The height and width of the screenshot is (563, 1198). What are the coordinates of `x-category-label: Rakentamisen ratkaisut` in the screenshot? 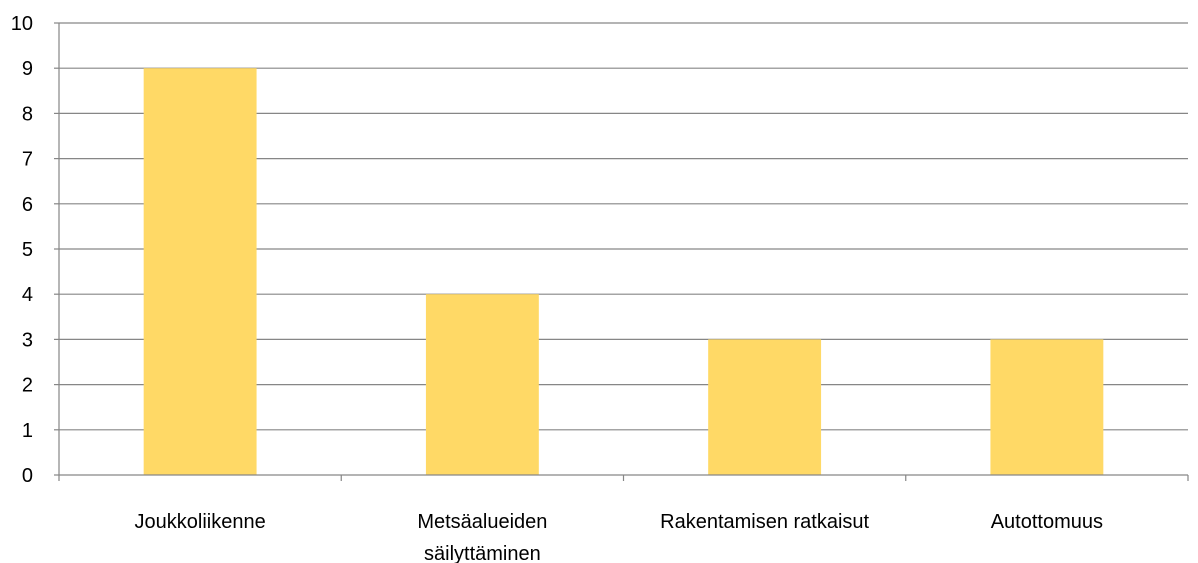 It's located at (764, 522).